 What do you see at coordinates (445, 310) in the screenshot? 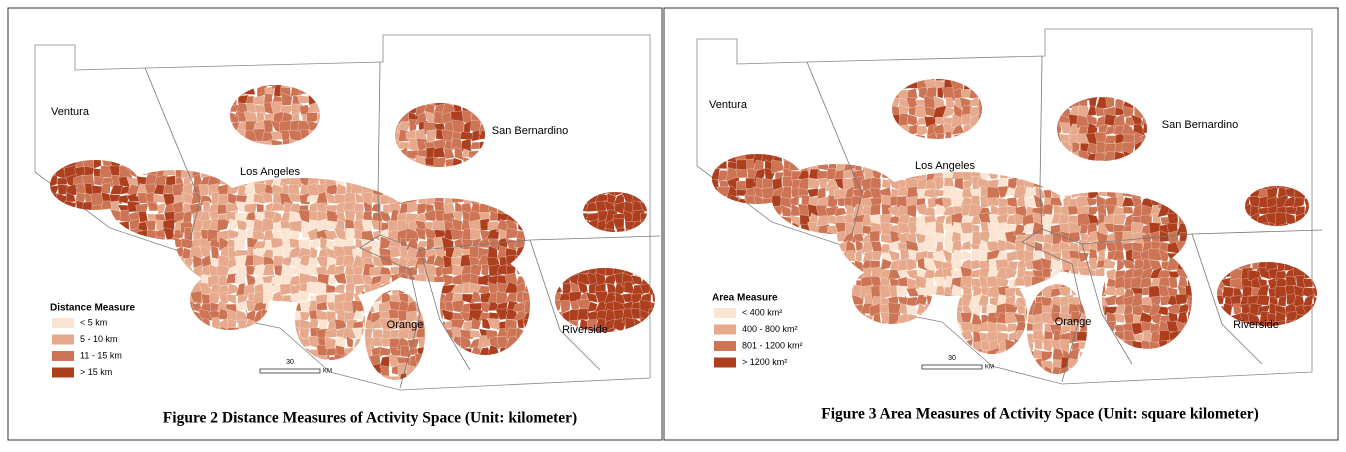
I see `county-boundary` at bounding box center [445, 310].